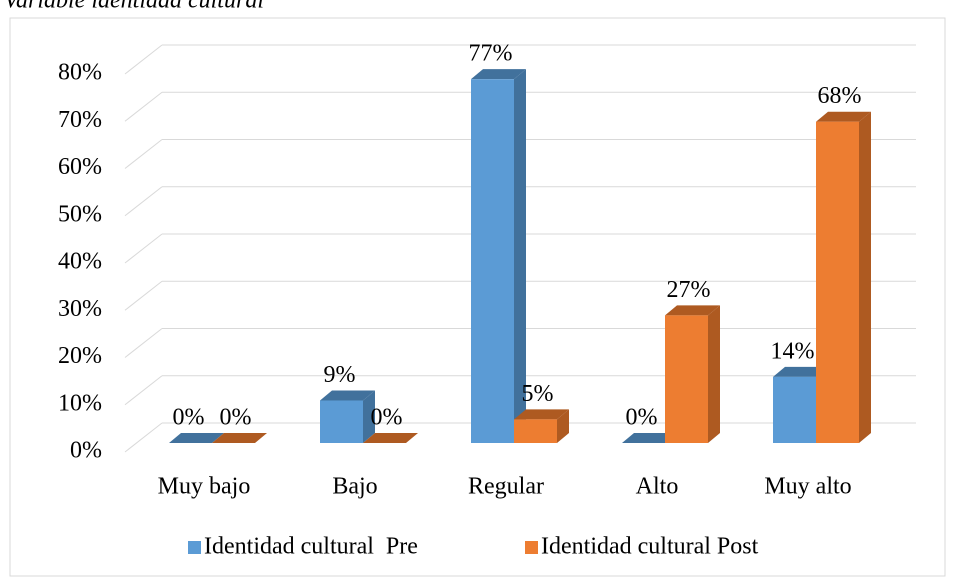 The height and width of the screenshot is (577, 956). Describe the element at coordinates (80, 167) in the screenshot. I see `y-tick-label: 60%` at that location.